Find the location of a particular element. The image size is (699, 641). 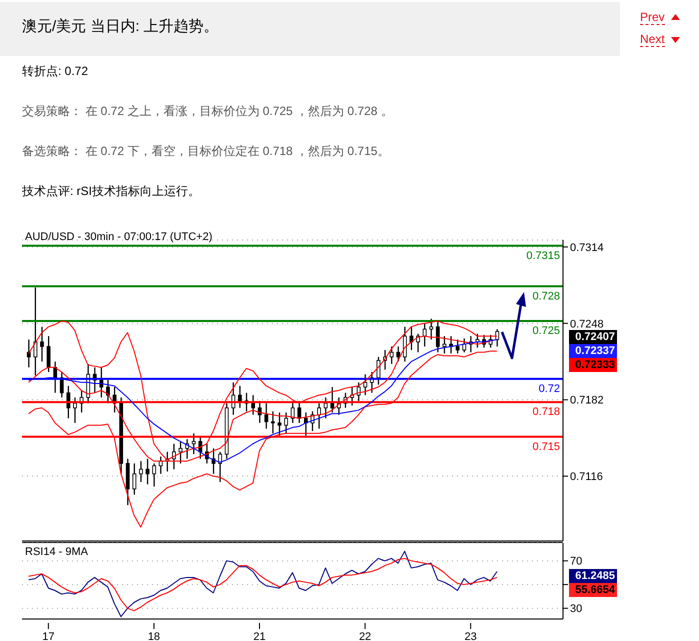

x-tick-label: 21 is located at coordinates (259, 636).